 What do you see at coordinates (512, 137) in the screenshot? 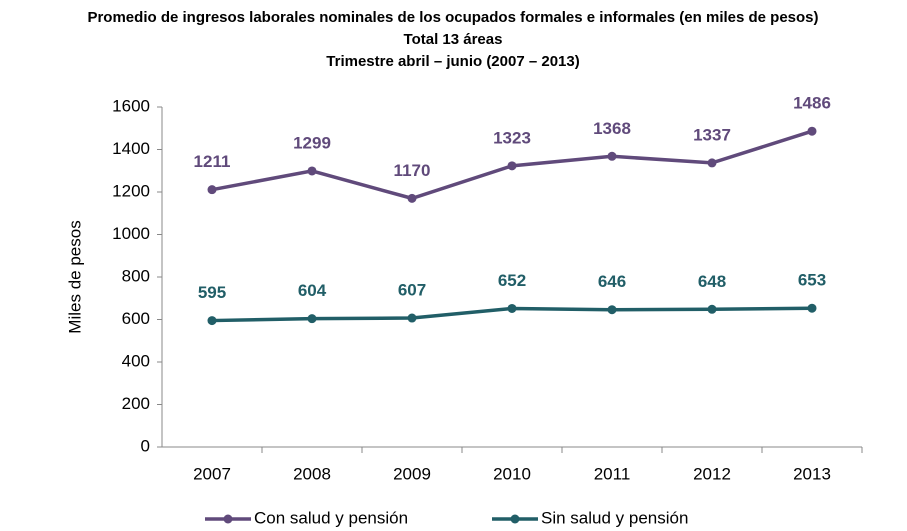
I see `data-label: 1323` at bounding box center [512, 137].